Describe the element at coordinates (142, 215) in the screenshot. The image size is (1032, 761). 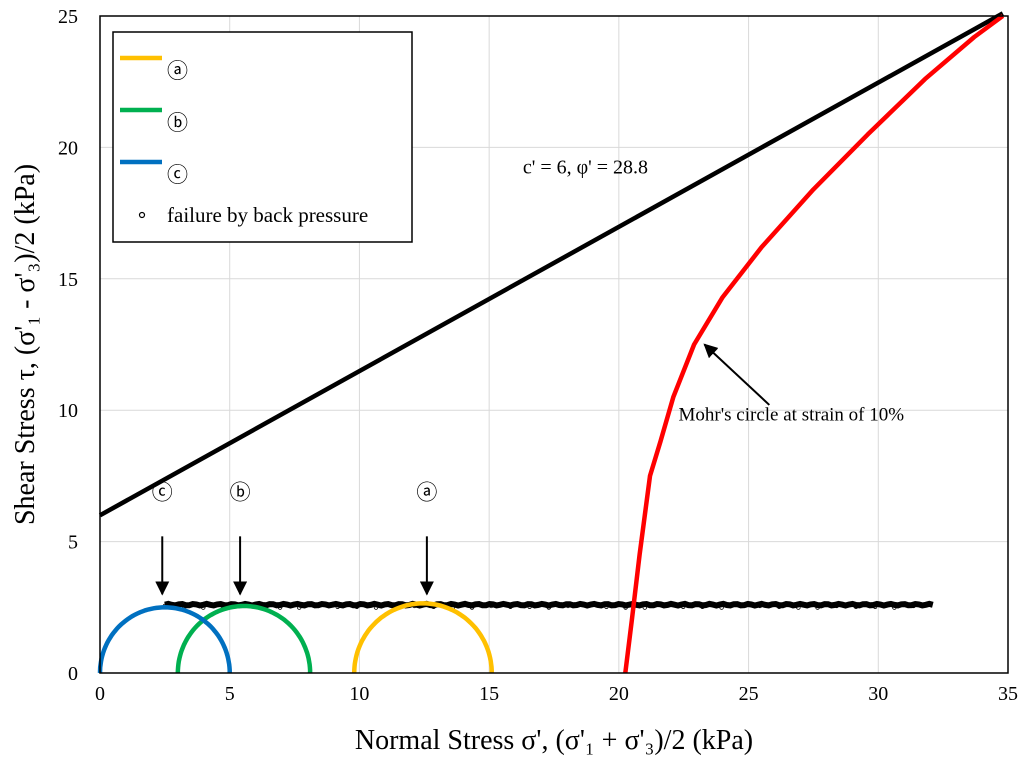
I see `legend-swatch` at that location.